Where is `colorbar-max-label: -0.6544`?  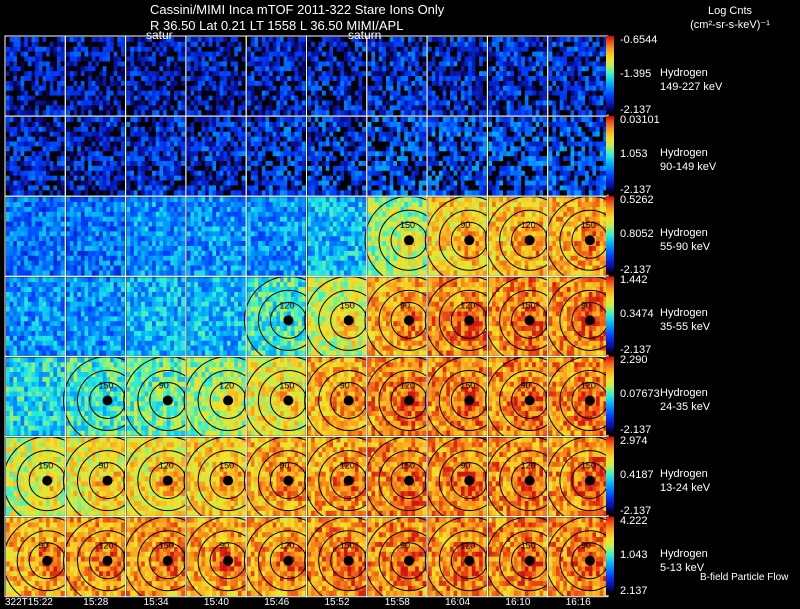 colorbar-max-label: -0.6544 is located at coordinates (639, 40).